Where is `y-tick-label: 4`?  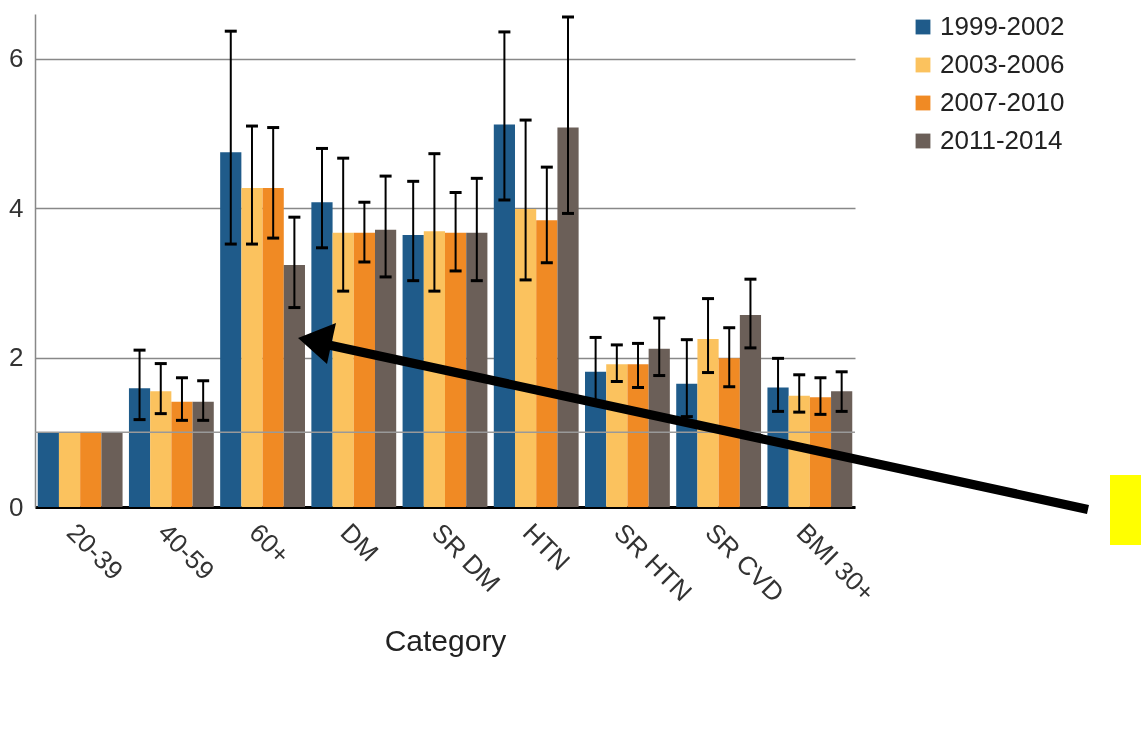 y-tick-label: 4 is located at coordinates (16, 207).